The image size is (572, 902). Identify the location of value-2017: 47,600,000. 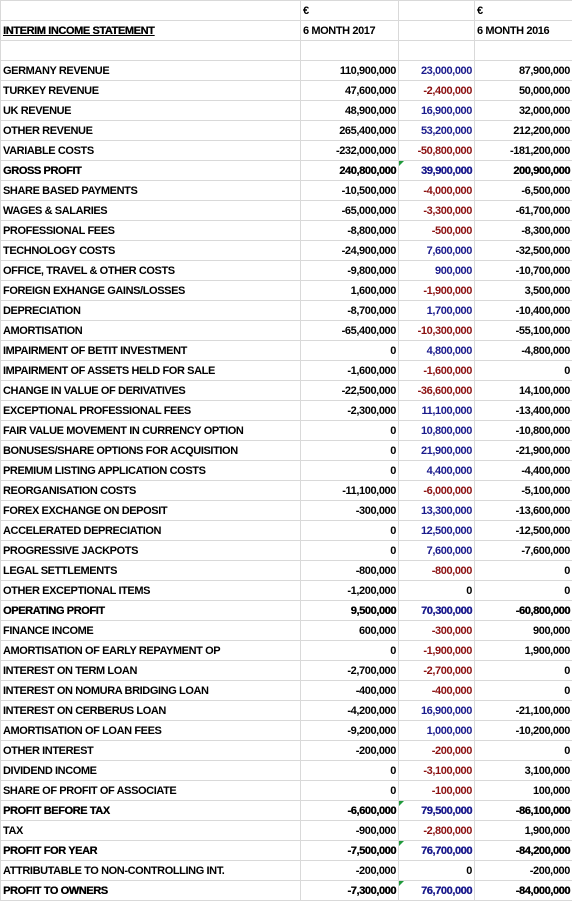
(349, 90).